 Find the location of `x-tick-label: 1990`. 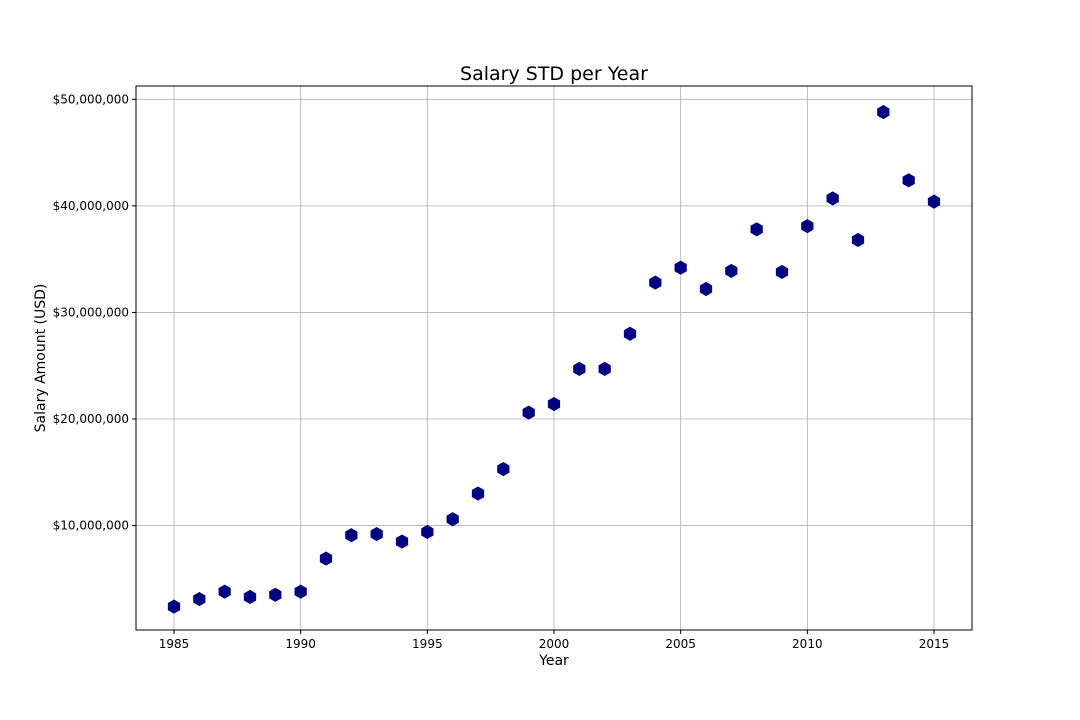

x-tick-label: 1990 is located at coordinates (300, 644).